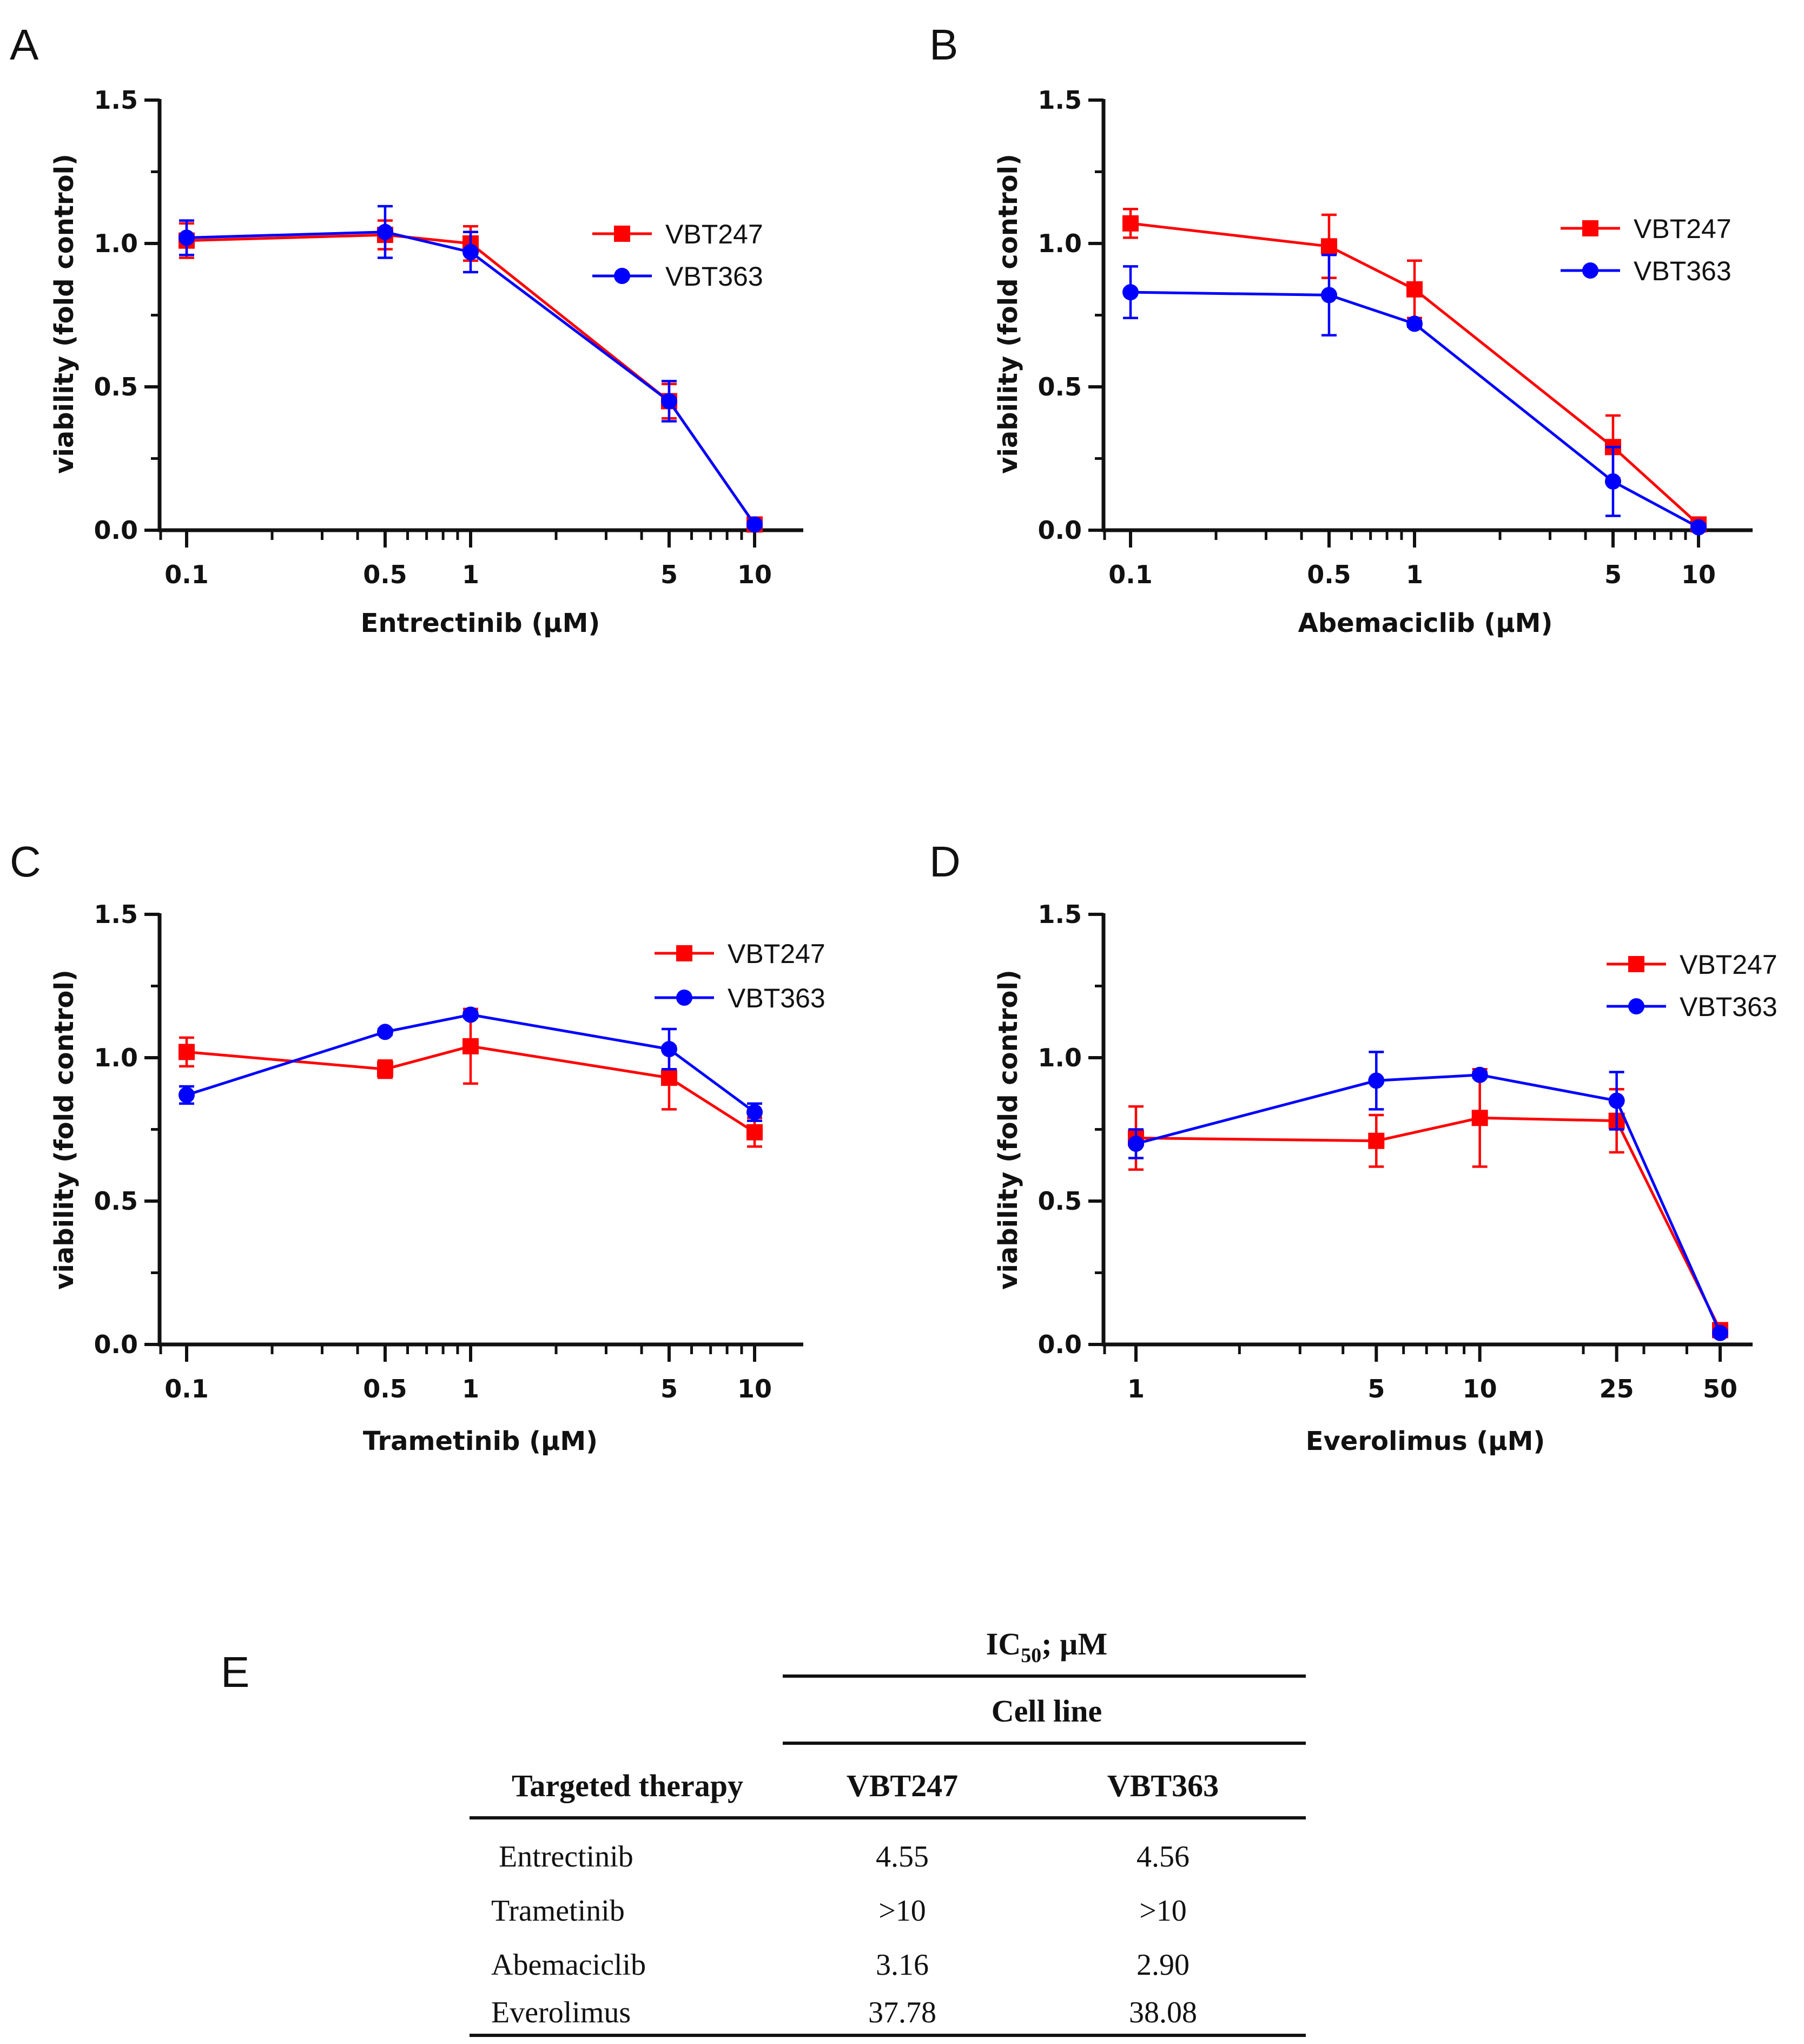  What do you see at coordinates (714, 276) in the screenshot?
I see `panel-a-legend-vbt363: VBT363` at bounding box center [714, 276].